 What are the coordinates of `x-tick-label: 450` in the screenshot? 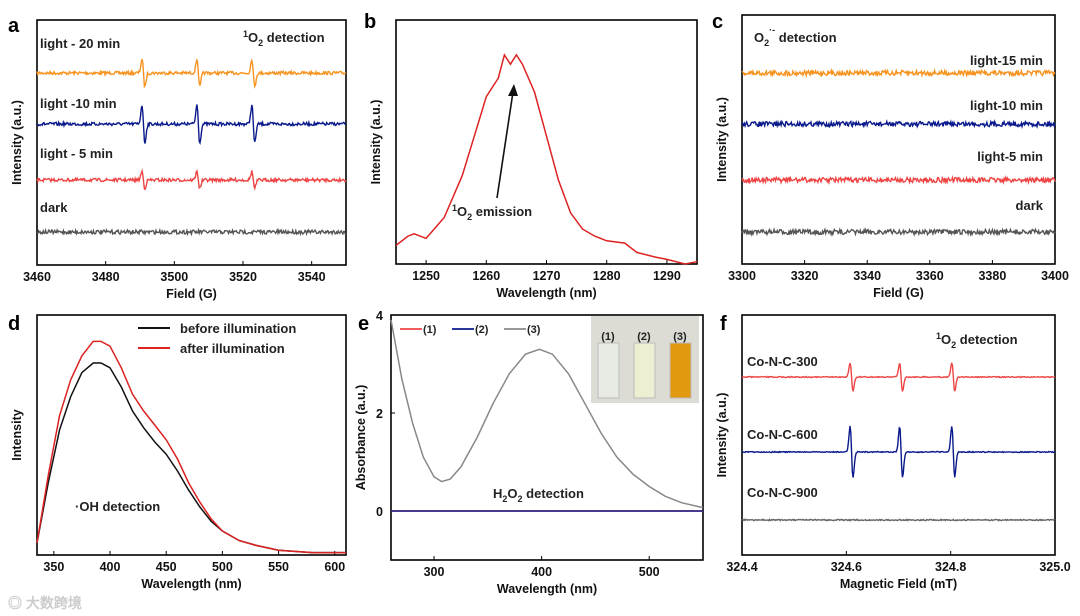 It's located at (166, 567).